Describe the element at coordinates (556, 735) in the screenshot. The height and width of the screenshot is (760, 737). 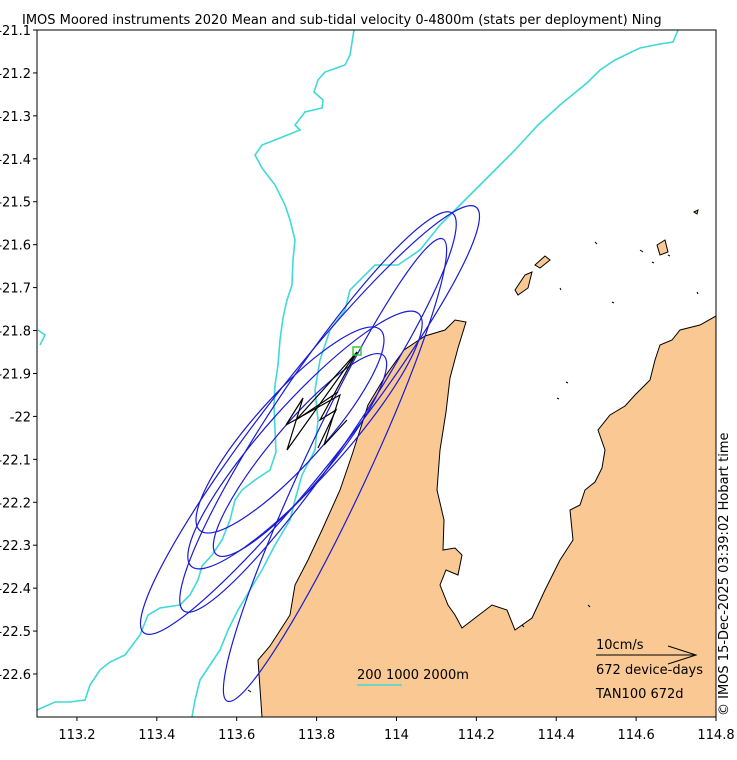
I see `x-tick-label: 114.4` at that location.